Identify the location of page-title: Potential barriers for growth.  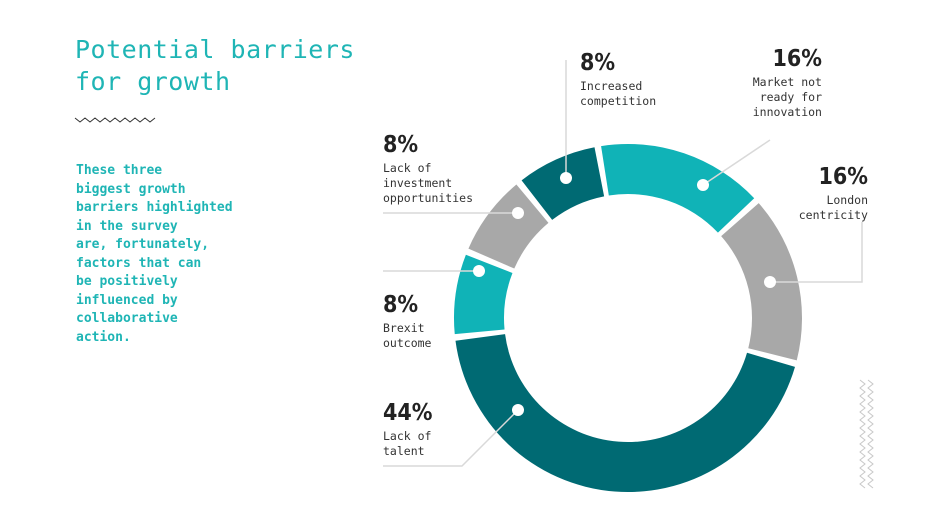
(215, 66).